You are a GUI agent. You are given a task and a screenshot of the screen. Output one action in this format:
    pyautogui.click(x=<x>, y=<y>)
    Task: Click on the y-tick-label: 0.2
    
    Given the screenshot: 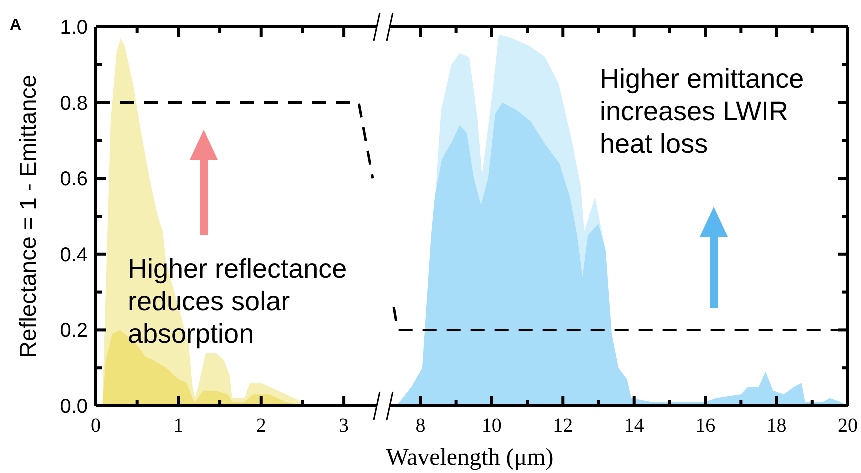 What is the action you would take?
    pyautogui.click(x=74, y=331)
    